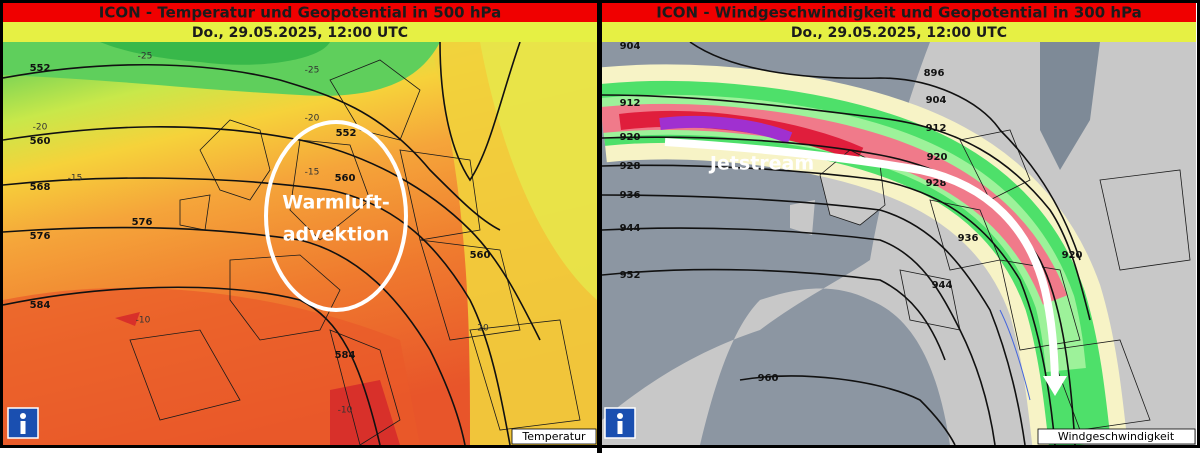 The image size is (1200, 457). Describe the element at coordinates (934, 73) in the screenshot. I see `contour-label: 896` at that location.